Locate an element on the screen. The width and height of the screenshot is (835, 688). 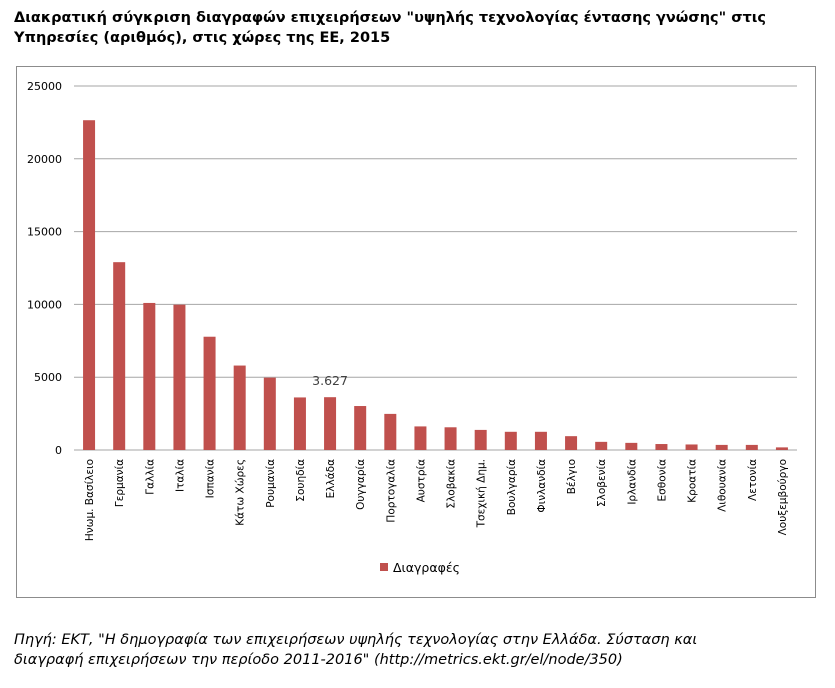
x-tick-label: Σλοβακία is located at coordinates (452, 484).